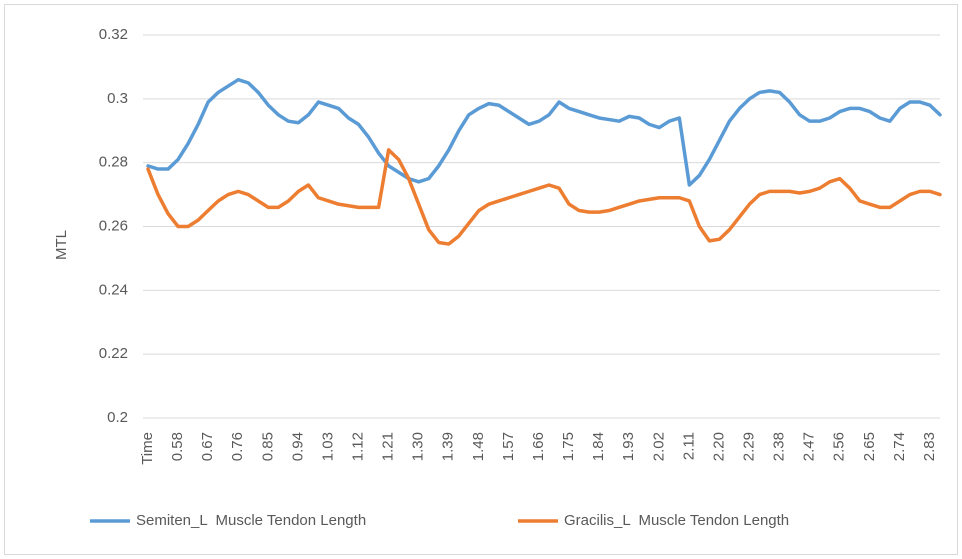 Image resolution: width=962 pixels, height=559 pixels. Describe the element at coordinates (297, 446) in the screenshot. I see `x-tick-label: 0.94` at that location.